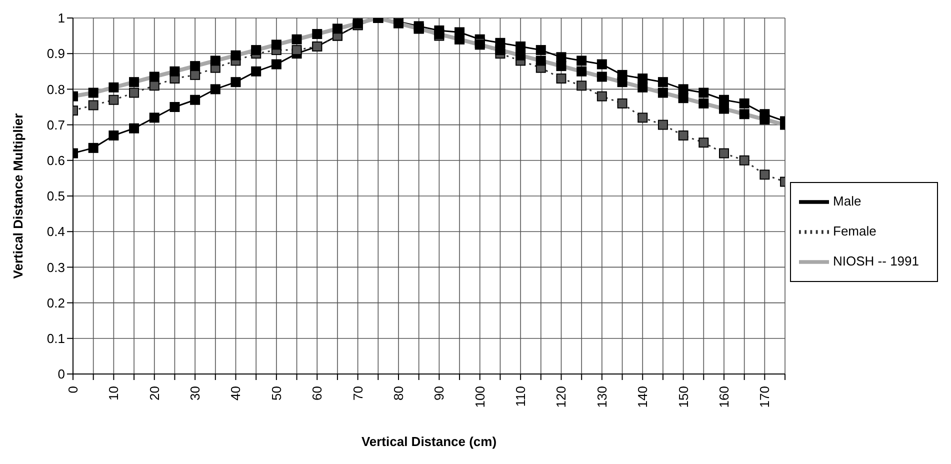 This screenshot has height=464, width=951. I want to click on x-tick-label: 150, so click(683, 397).